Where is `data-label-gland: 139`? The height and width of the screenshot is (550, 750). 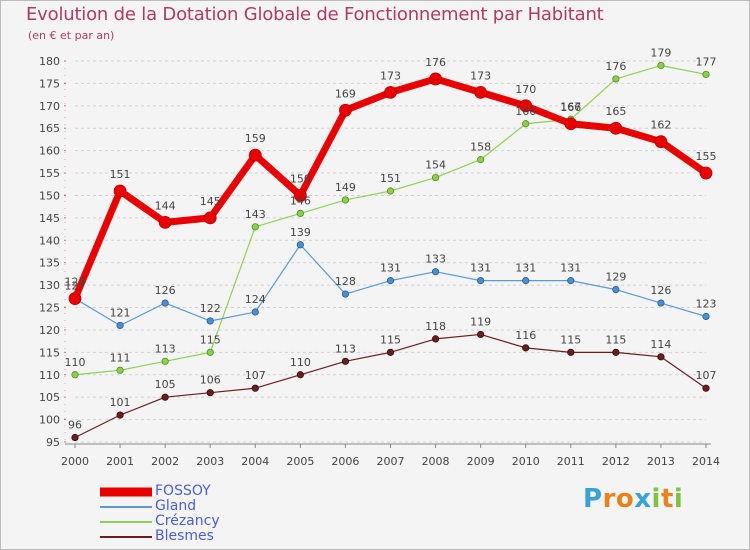
data-label-gland: 139 is located at coordinates (300, 232).